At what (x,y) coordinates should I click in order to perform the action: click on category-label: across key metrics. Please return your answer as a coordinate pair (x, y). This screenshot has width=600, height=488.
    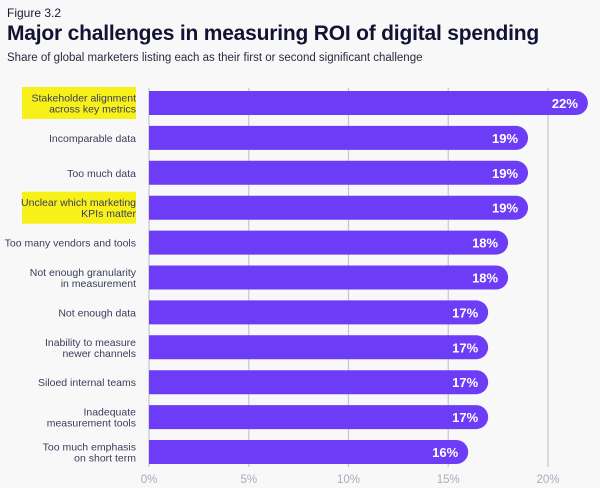
    Looking at the image, I should click on (92, 110).